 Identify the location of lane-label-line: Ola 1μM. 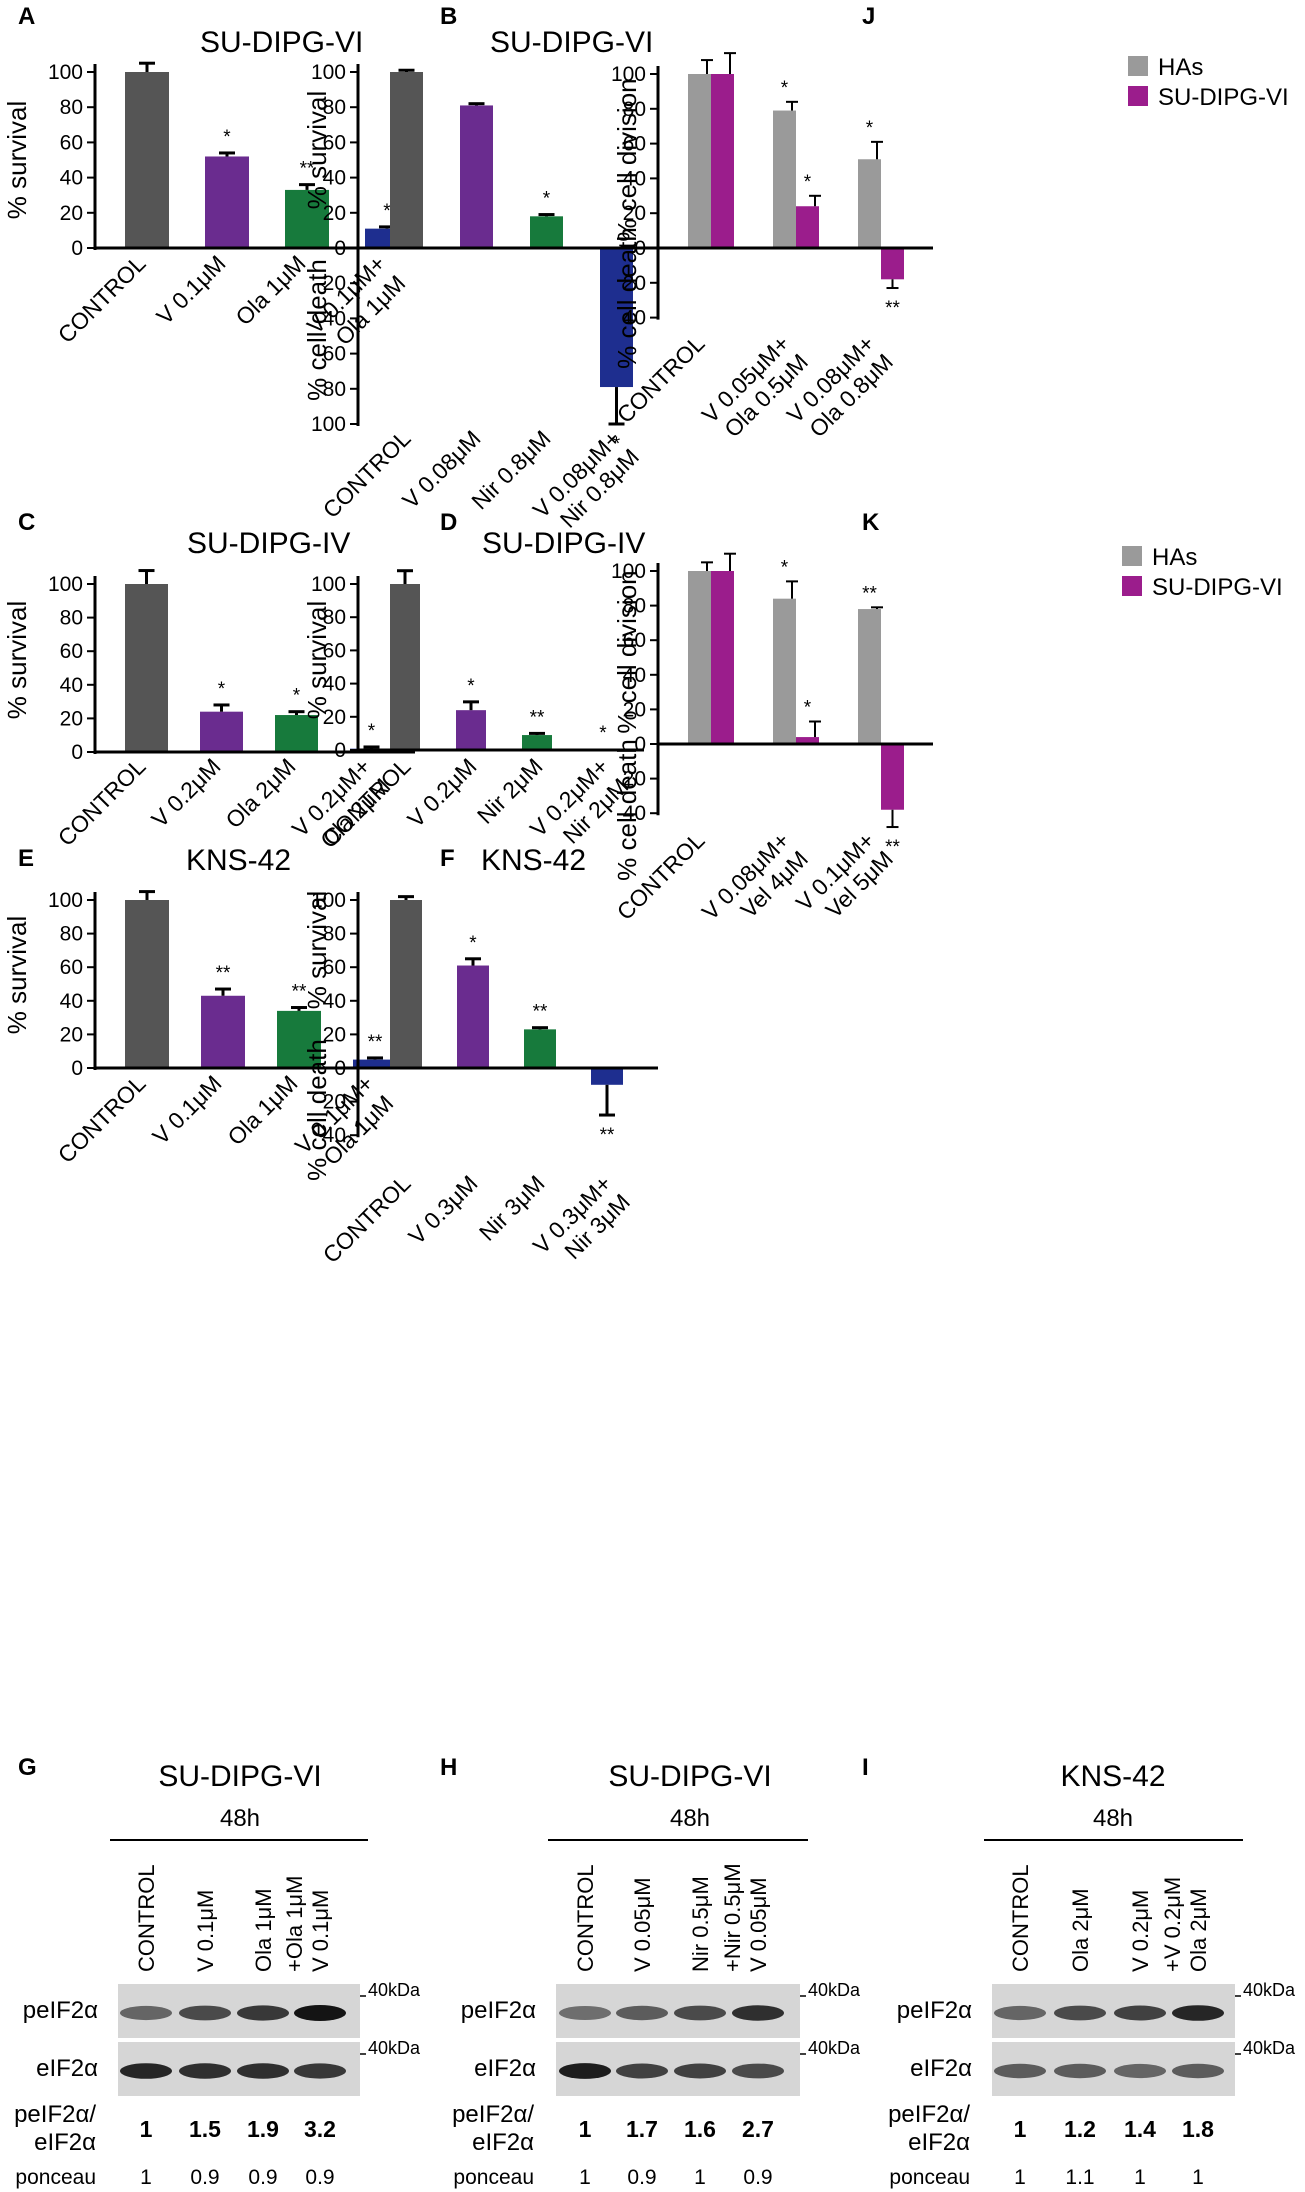
(263, 1930).